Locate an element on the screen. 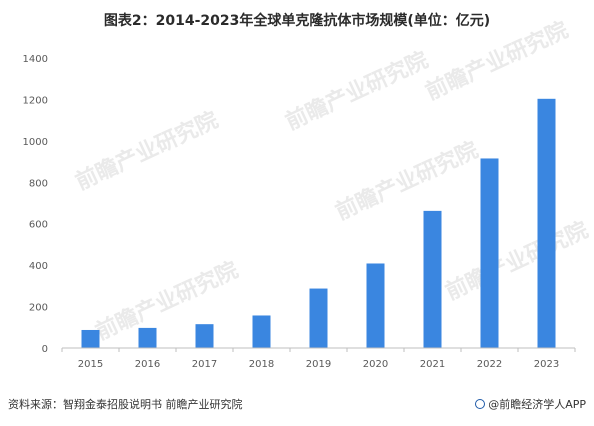  x-tick-label-2021: 2021 is located at coordinates (432, 364).